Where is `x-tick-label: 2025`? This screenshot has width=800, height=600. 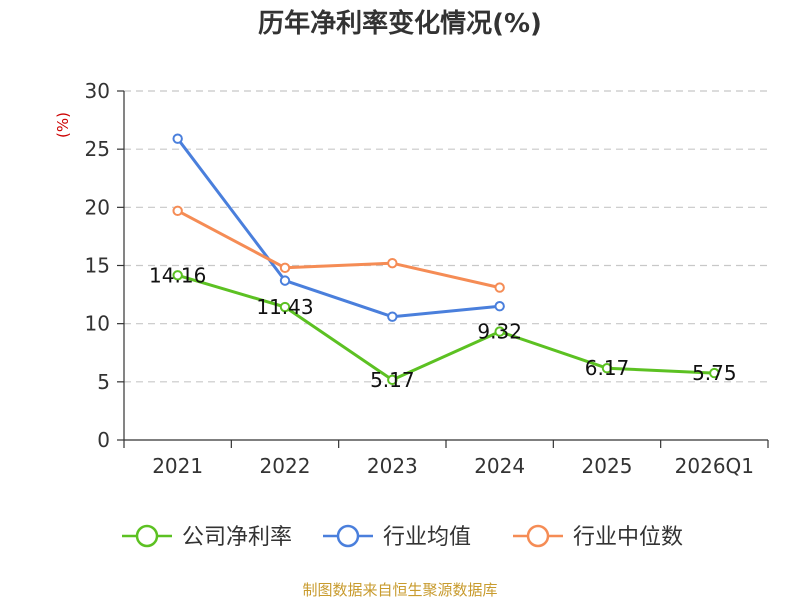 x-tick-label: 2025 is located at coordinates (607, 466).